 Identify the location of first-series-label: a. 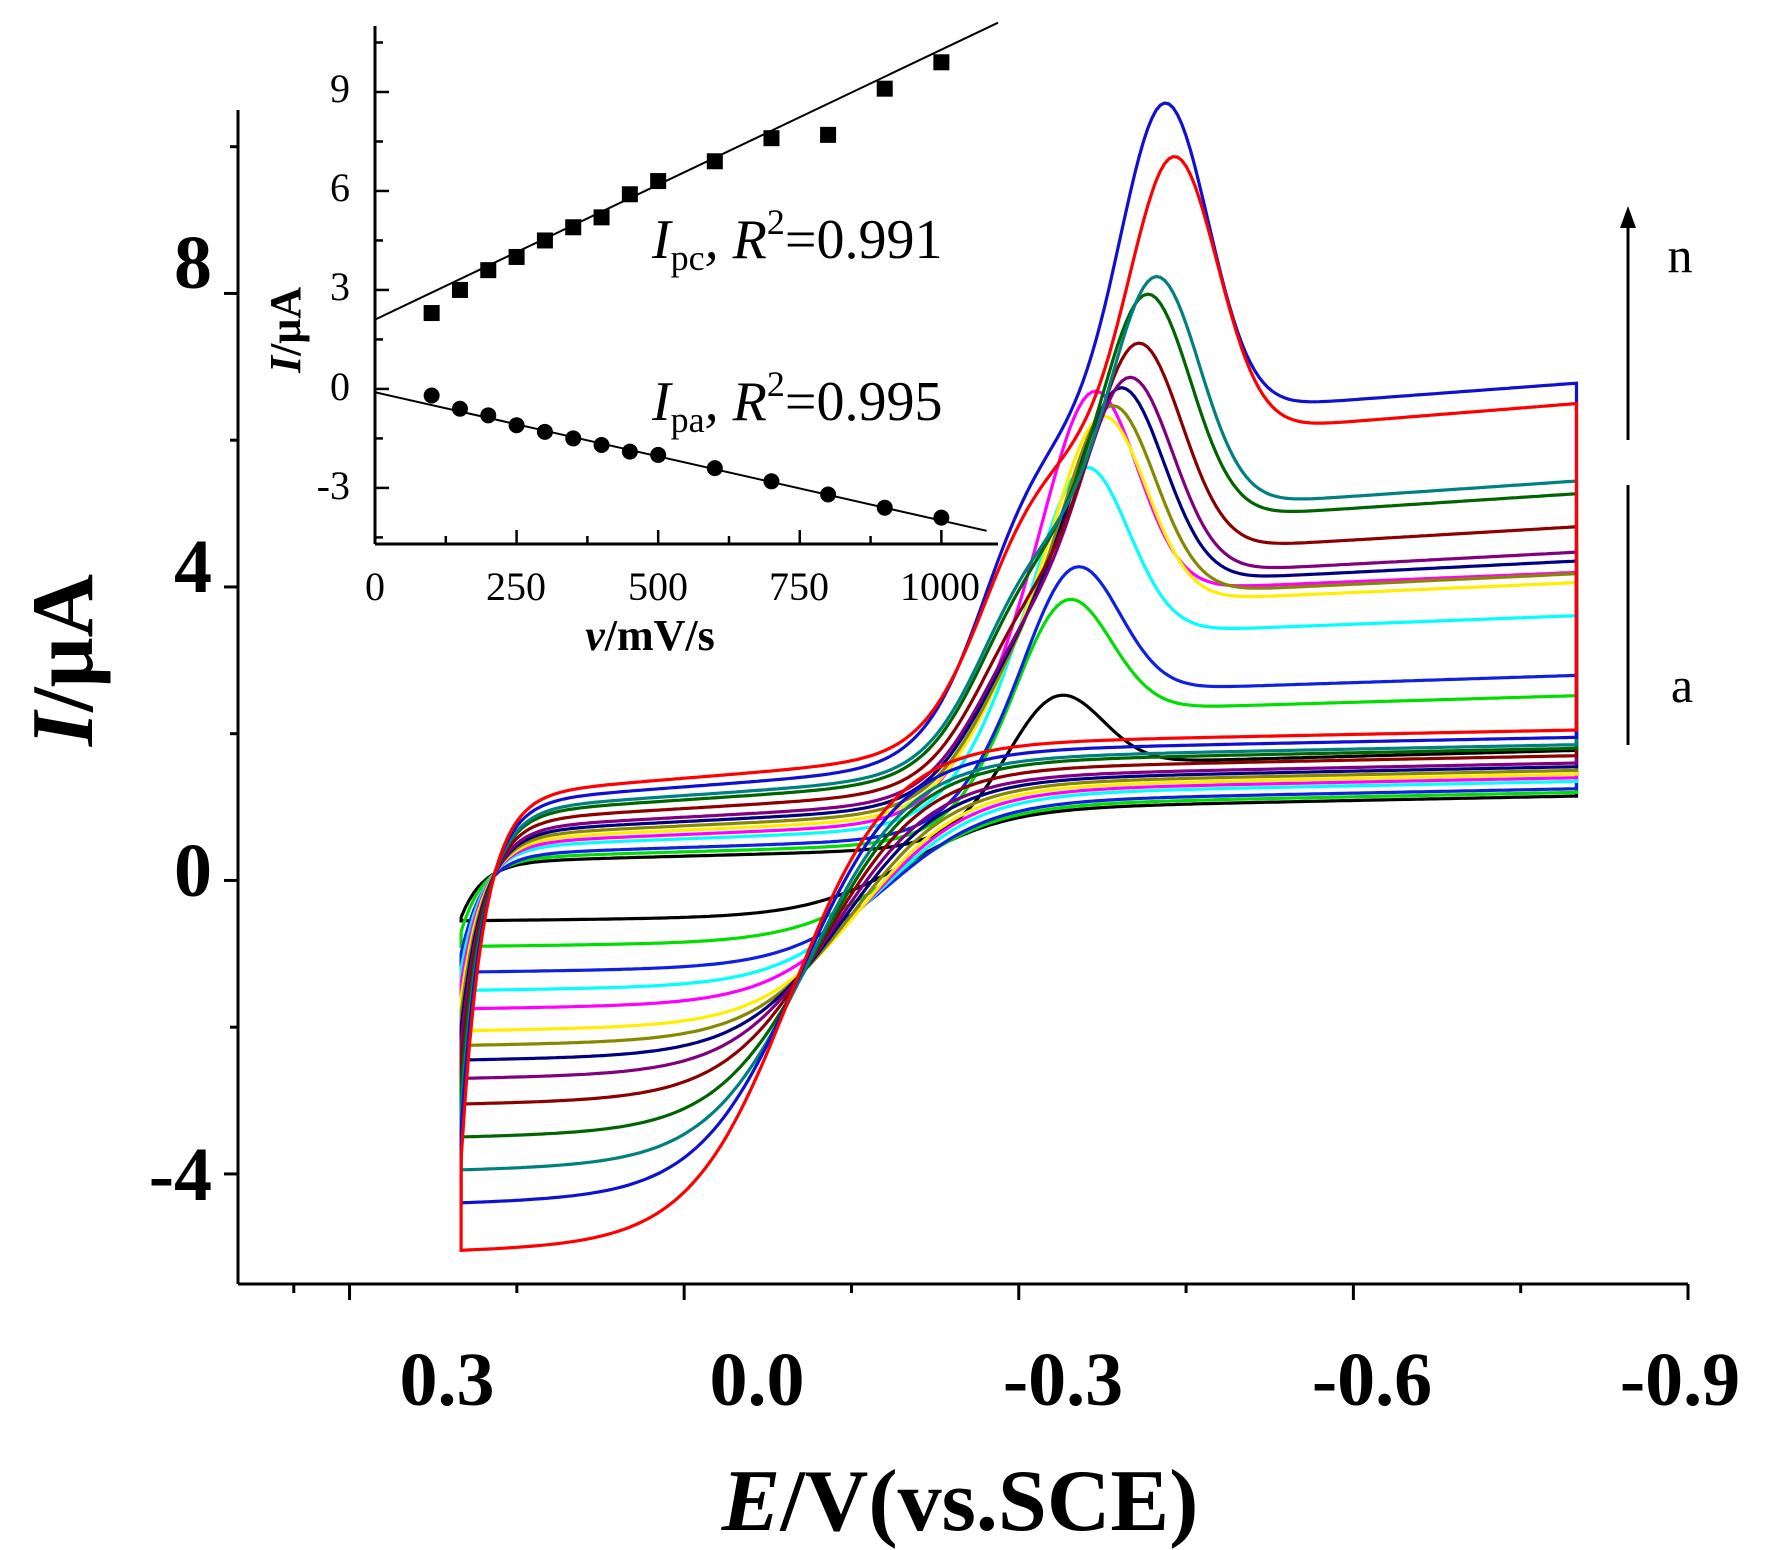
(1682, 685).